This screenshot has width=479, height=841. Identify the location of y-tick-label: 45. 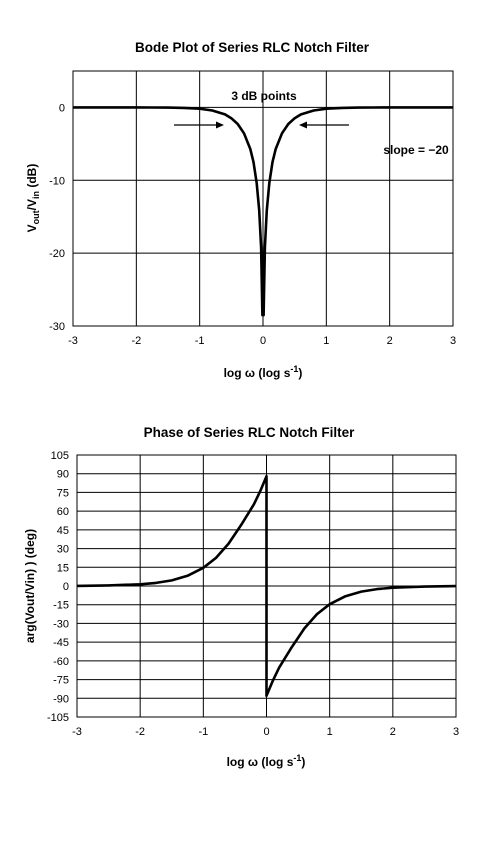
(63, 531).